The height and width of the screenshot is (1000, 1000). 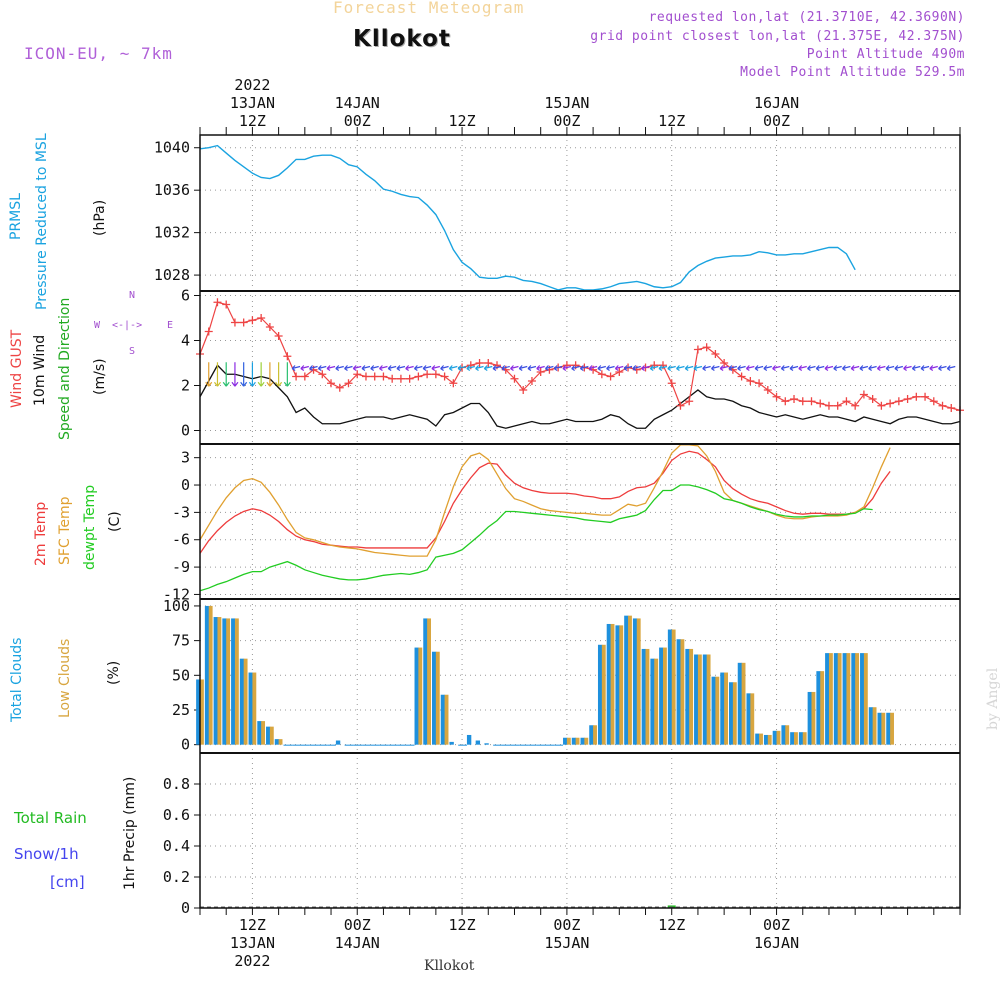 I want to click on temp-2m-line, so click(x=545, y=502).